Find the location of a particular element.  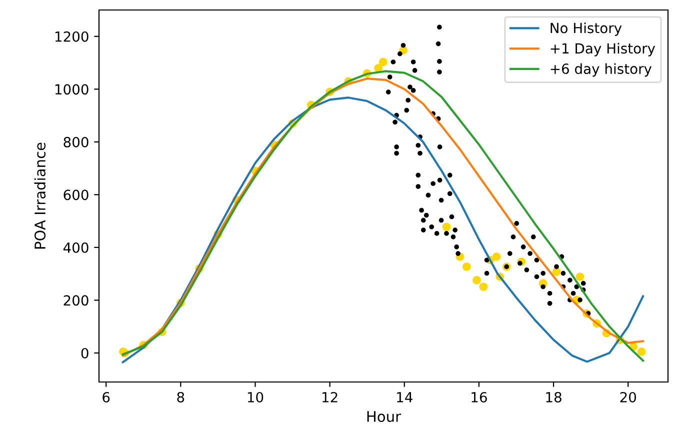

x-axis-title: Hour is located at coordinates (384, 416).